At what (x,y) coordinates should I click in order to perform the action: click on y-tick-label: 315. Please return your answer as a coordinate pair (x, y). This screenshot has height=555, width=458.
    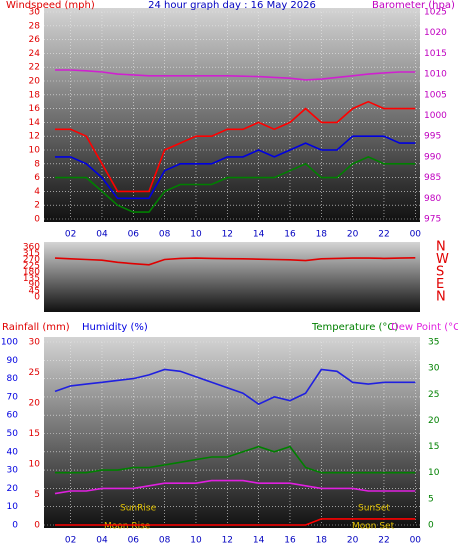
    Looking at the image, I should click on (31, 254).